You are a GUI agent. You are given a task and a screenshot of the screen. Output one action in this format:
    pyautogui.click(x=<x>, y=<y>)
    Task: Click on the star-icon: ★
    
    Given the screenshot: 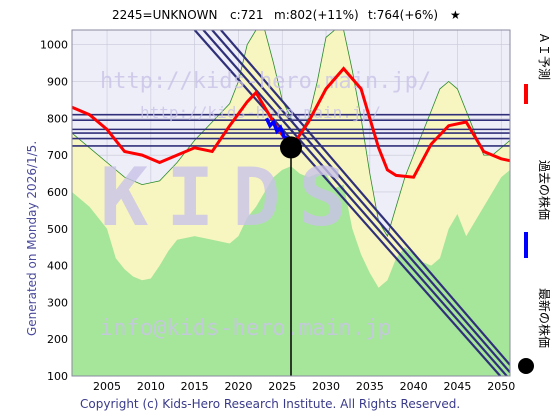 What is the action you would take?
    pyautogui.click(x=455, y=15)
    